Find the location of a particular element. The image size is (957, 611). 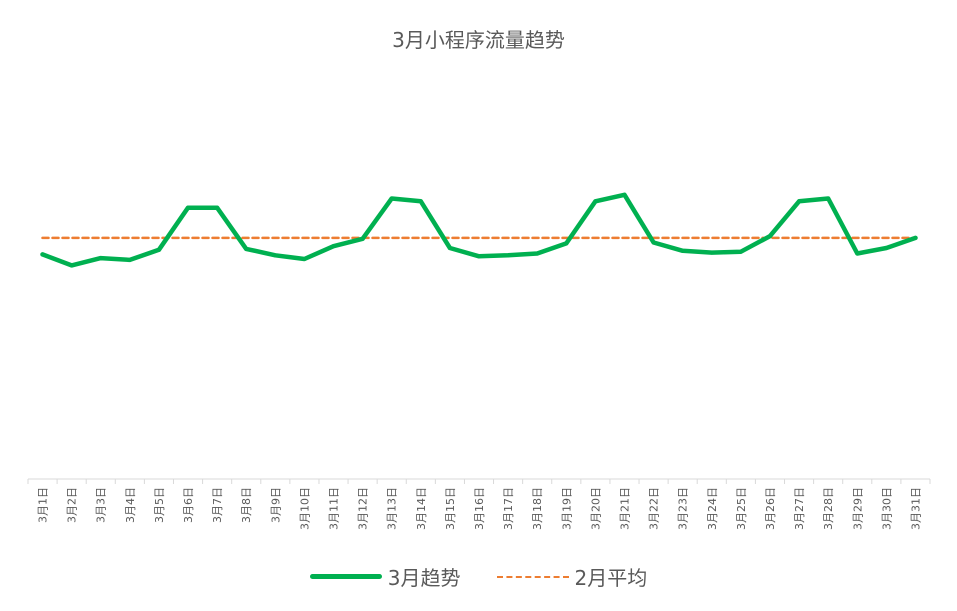

legend-item-feb-average: 2月平均 is located at coordinates (572, 576).